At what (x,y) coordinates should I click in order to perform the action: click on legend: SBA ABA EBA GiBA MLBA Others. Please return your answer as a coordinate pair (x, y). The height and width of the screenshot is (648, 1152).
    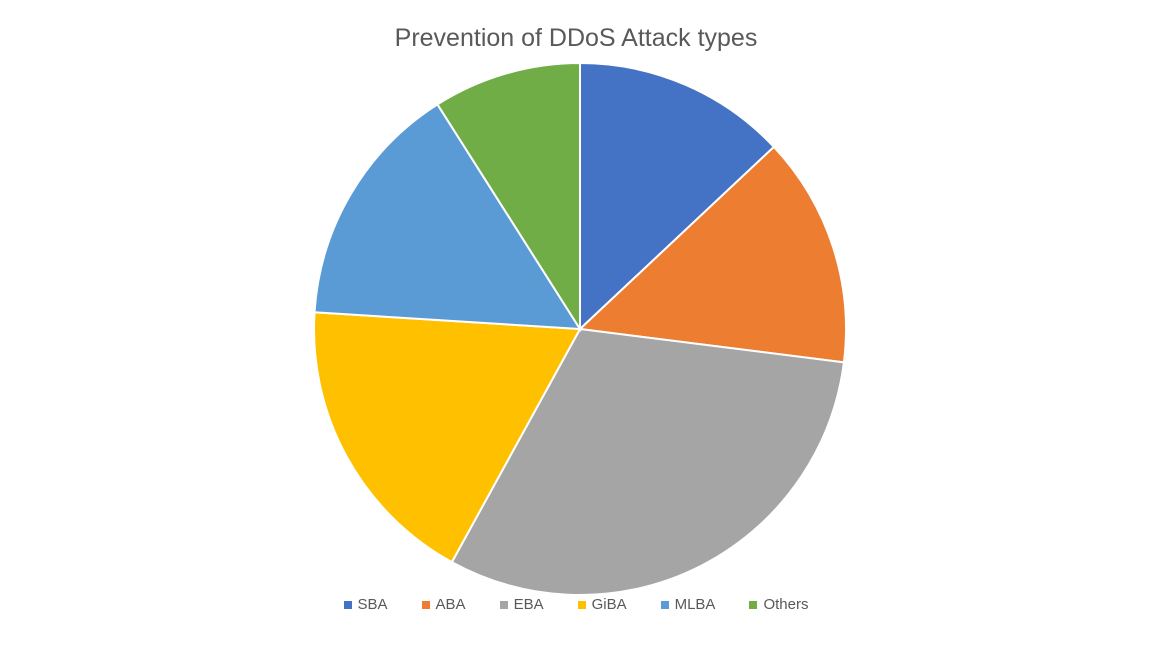
    Looking at the image, I should click on (576, 604).